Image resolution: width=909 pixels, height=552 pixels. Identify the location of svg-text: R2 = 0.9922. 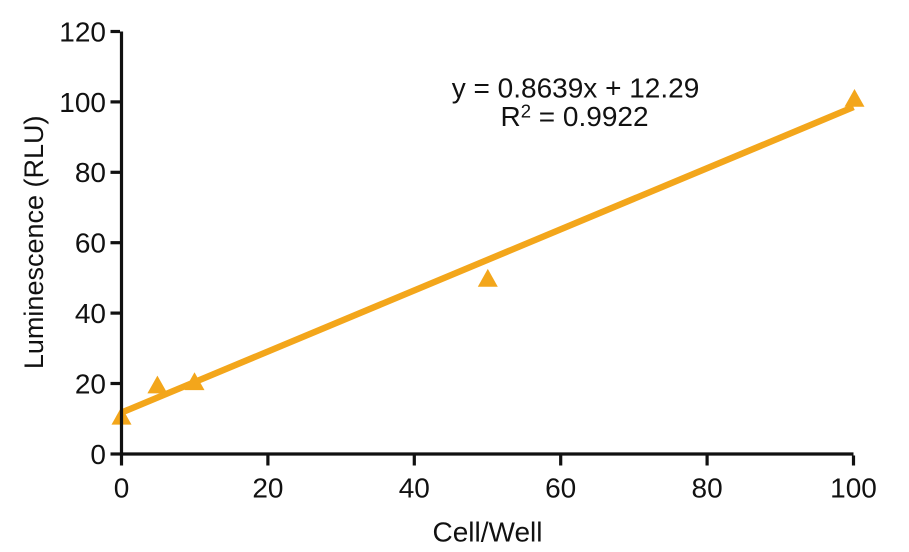
(574, 116).